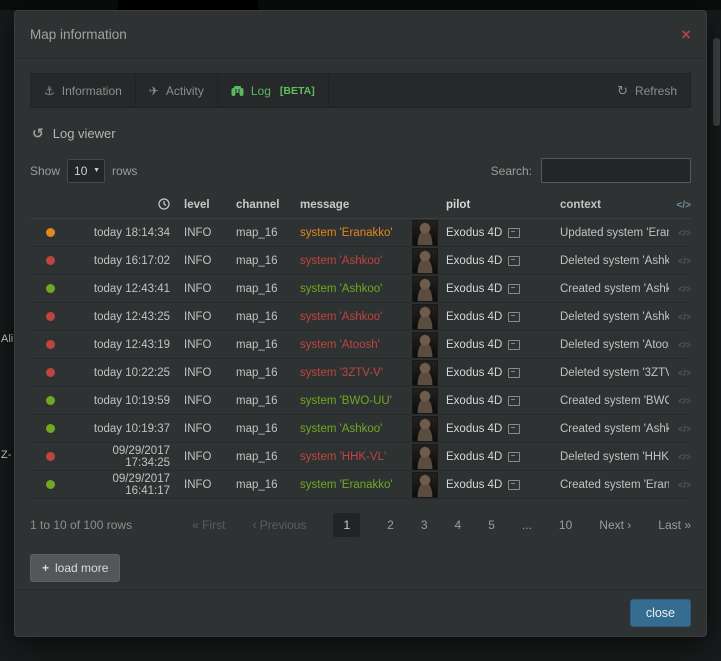  I want to click on scrollbar-fragment, so click(716, 82).